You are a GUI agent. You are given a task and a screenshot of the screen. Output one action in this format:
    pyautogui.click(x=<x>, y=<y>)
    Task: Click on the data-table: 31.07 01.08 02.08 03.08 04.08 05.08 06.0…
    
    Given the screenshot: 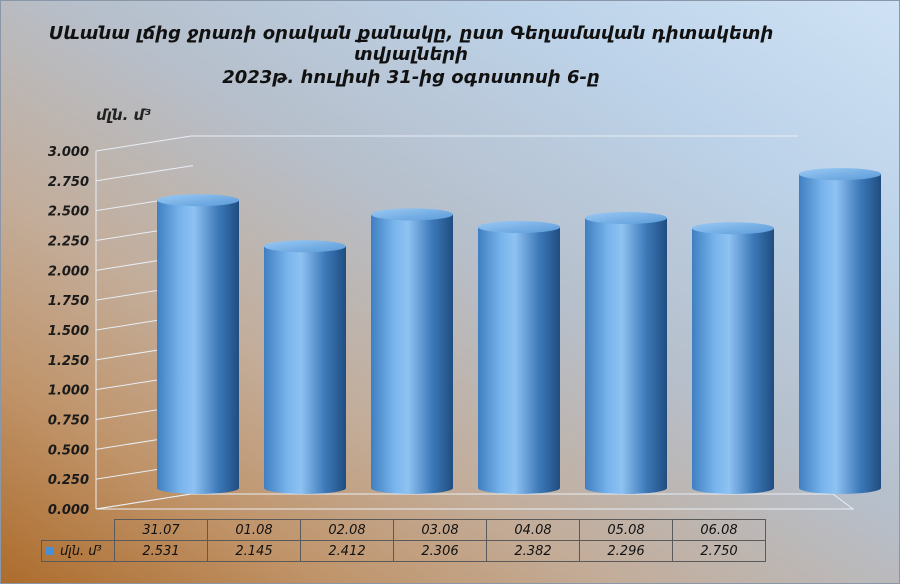 What is the action you would take?
    pyautogui.click(x=403, y=540)
    